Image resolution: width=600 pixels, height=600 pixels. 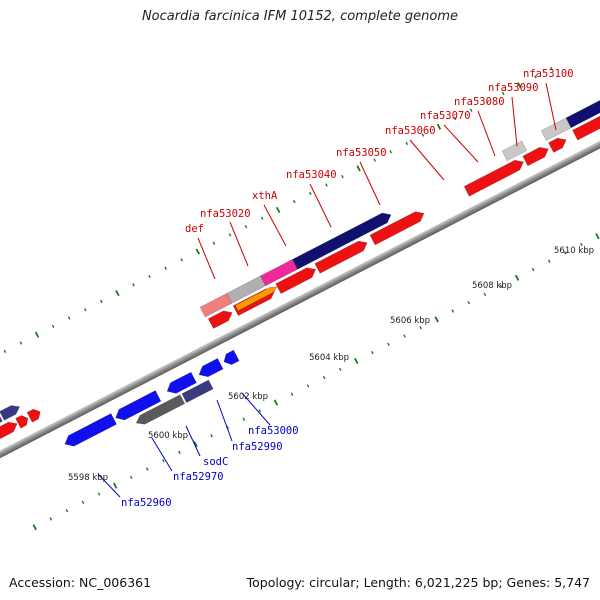 I want to click on gene-label-nfa52990: nfa52990, so click(x=257, y=447).